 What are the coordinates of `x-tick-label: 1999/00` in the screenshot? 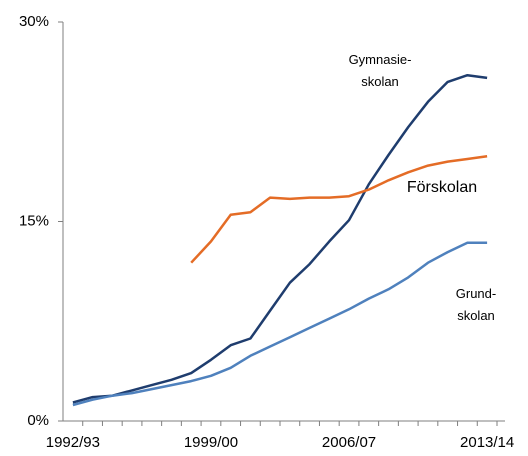 It's located at (211, 442).